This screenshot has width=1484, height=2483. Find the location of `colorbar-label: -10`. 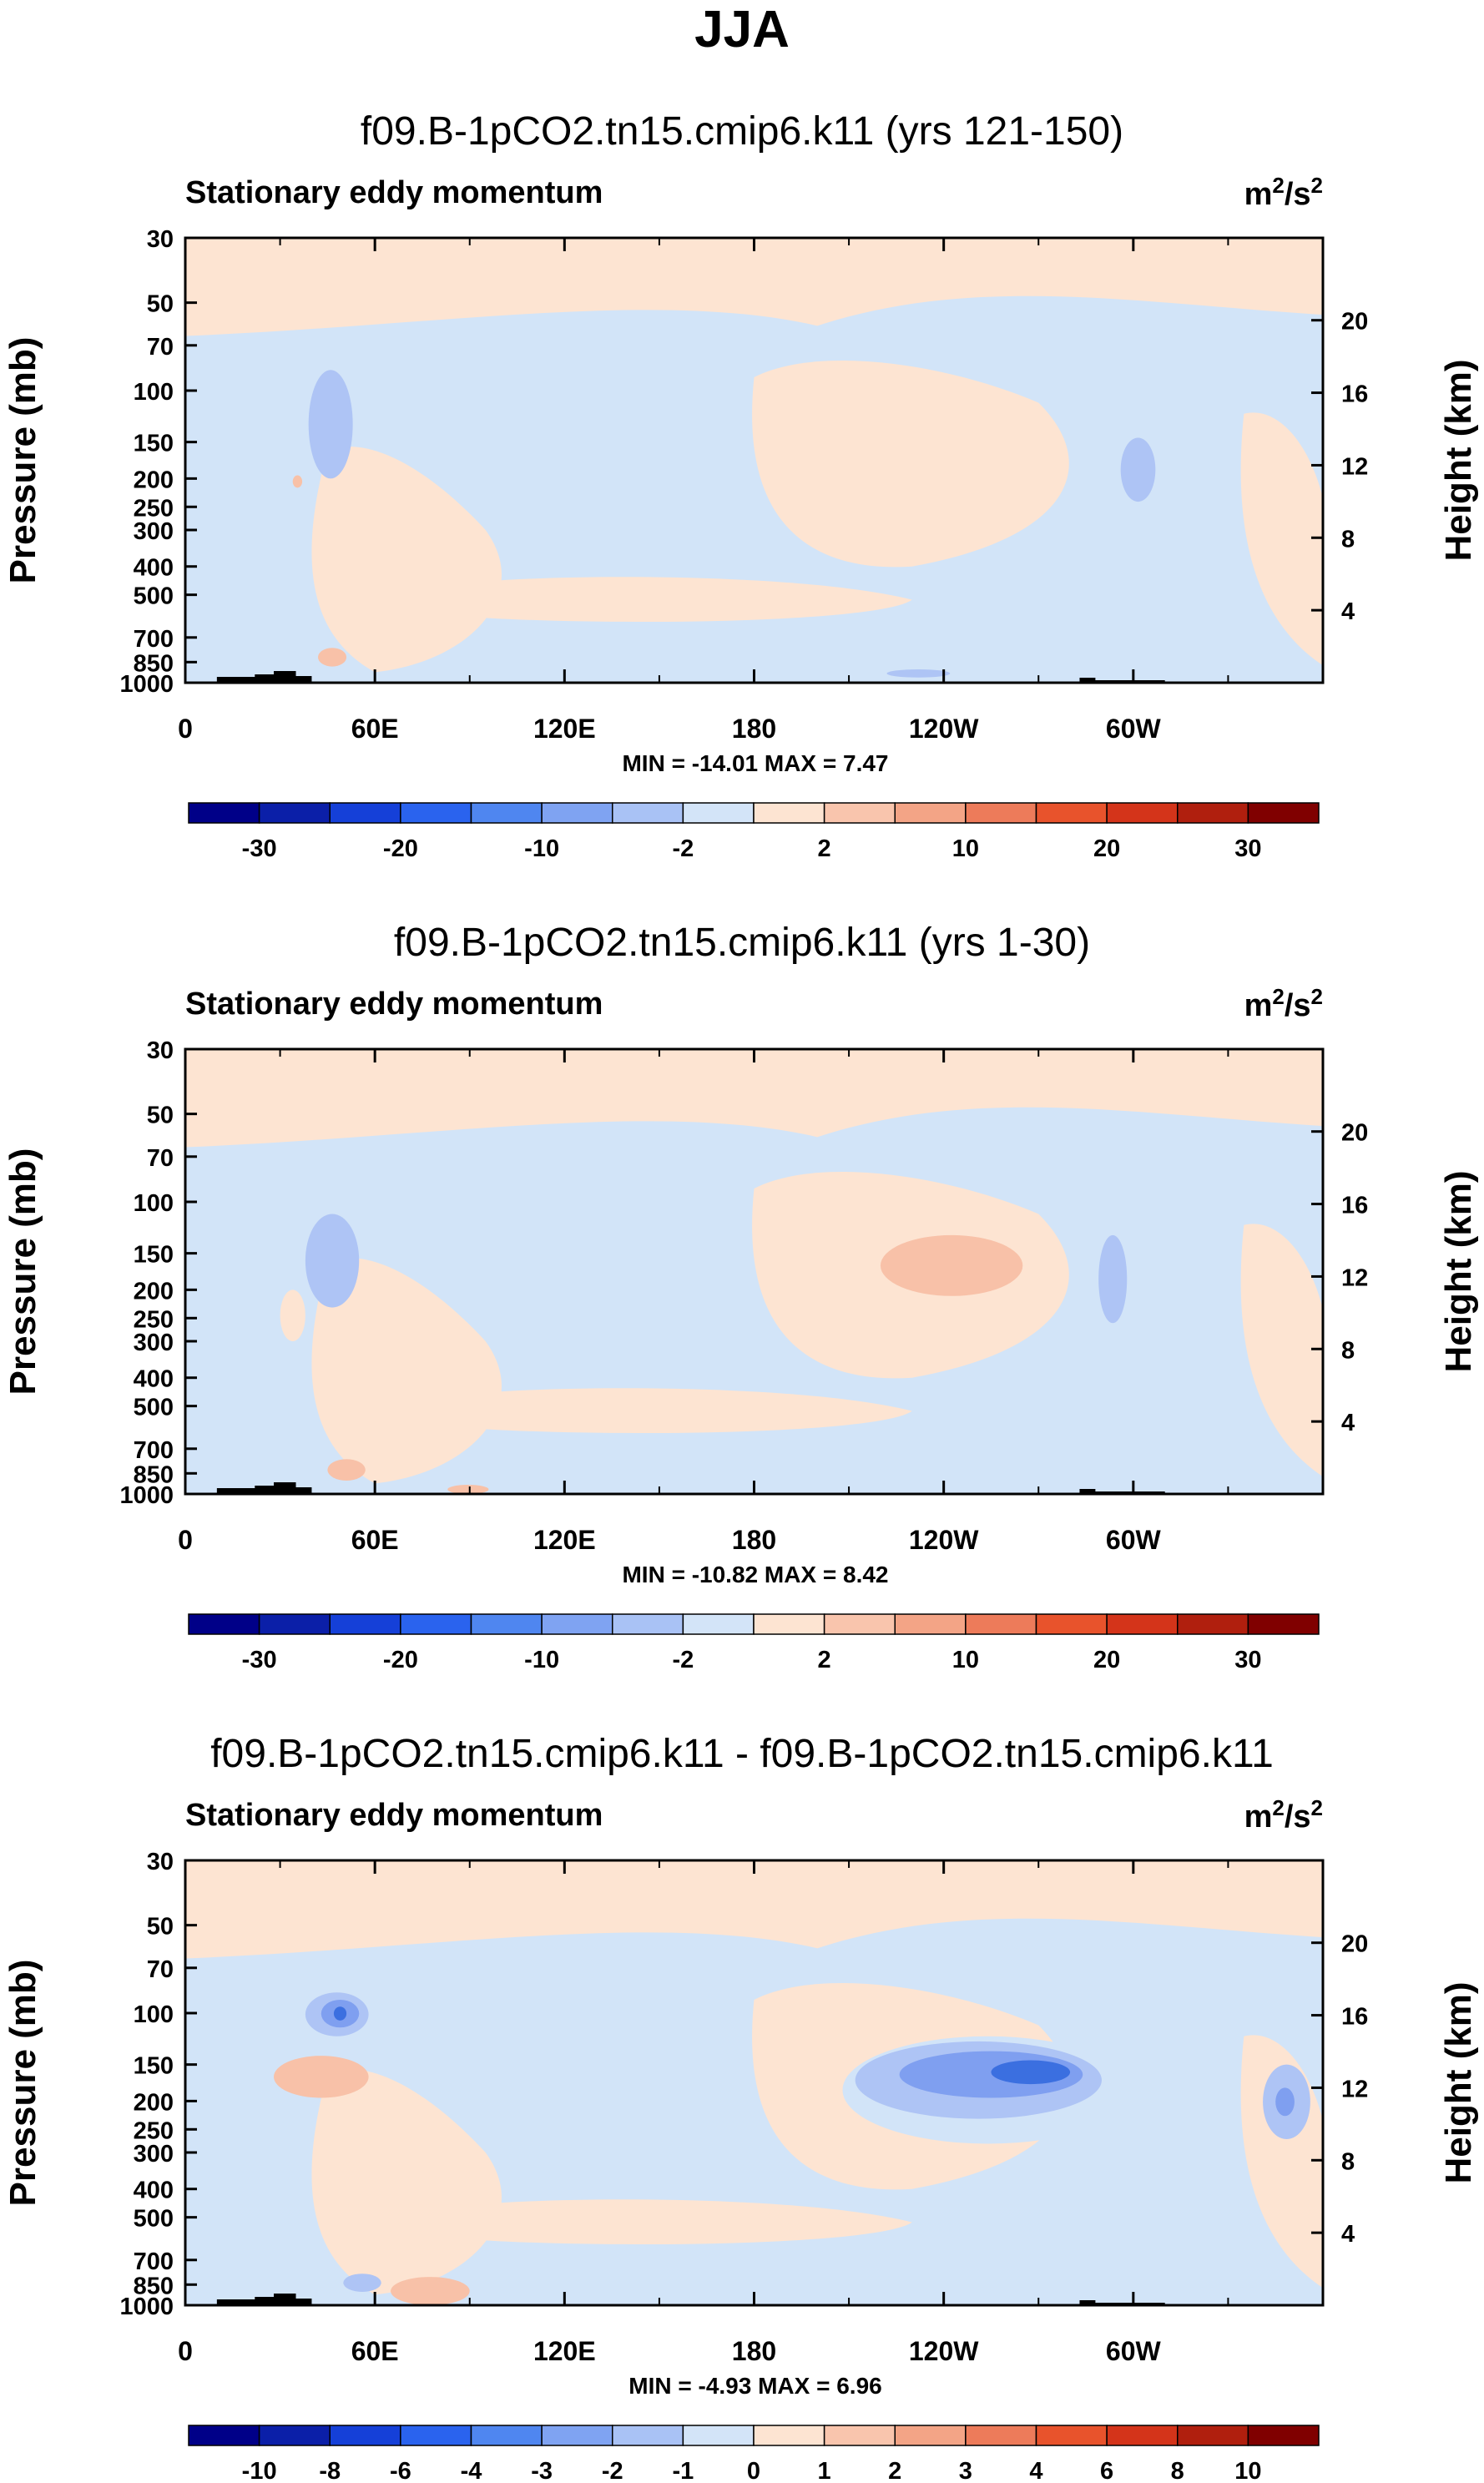

colorbar-label: -10 is located at coordinates (259, 2470).